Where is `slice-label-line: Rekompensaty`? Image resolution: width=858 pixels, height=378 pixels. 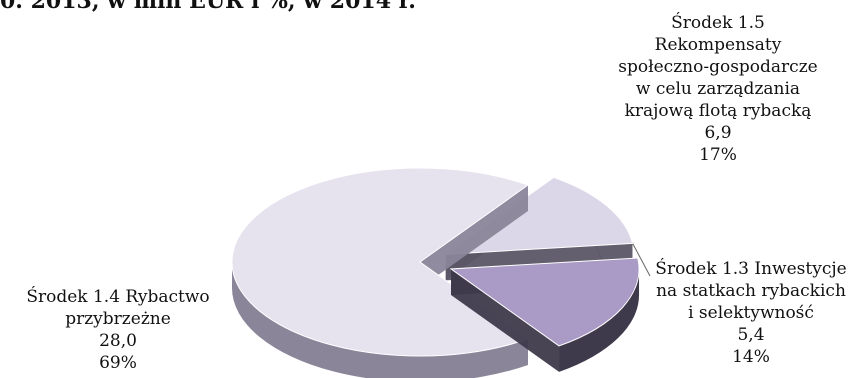
slice-label-line: Rekompensaty is located at coordinates (718, 45).